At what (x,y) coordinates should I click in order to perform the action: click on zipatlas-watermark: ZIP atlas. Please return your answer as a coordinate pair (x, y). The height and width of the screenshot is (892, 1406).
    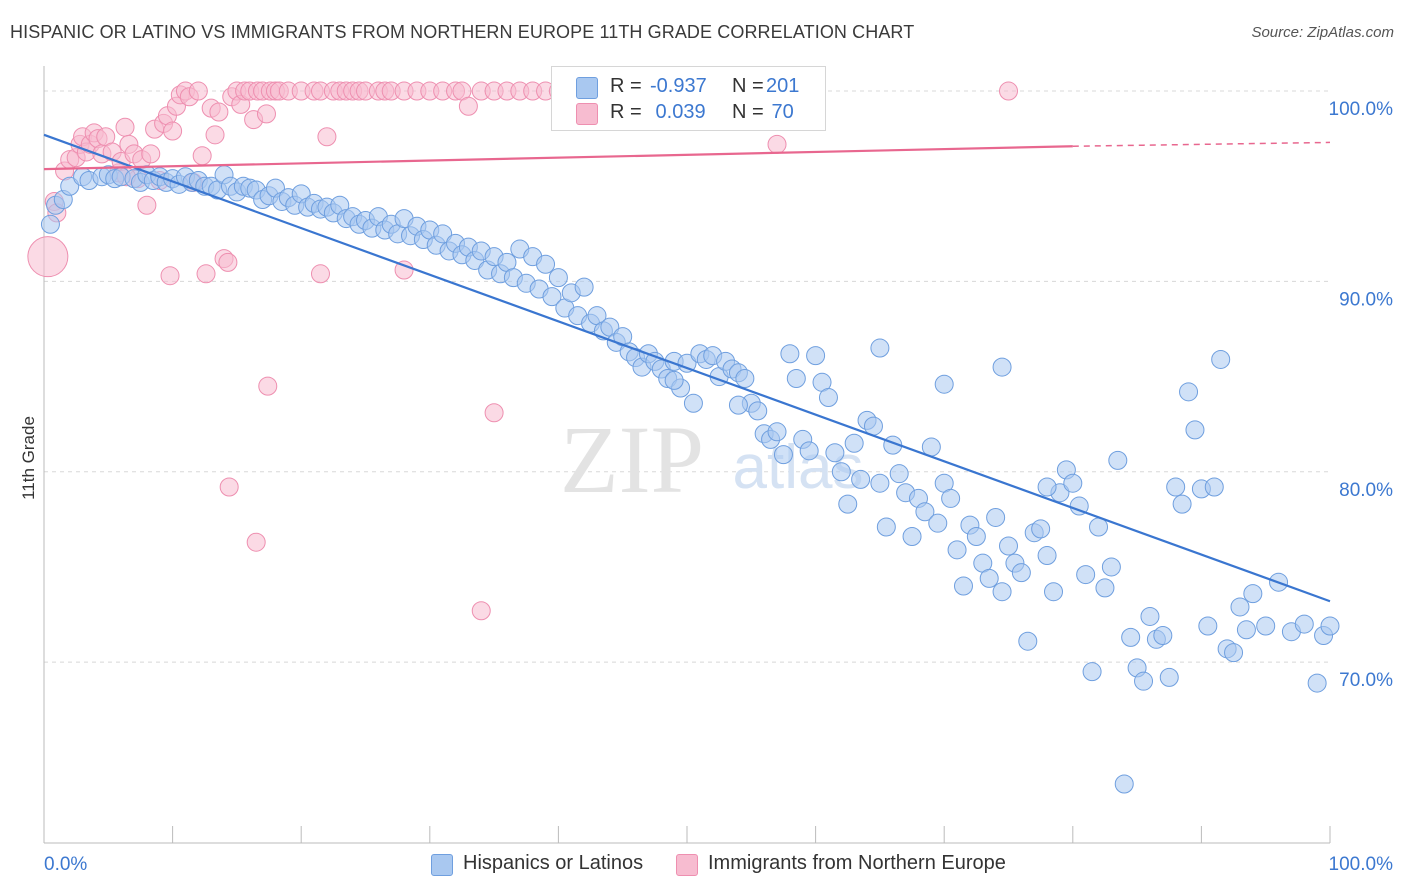
    Looking at the image, I should click on (711, 459).